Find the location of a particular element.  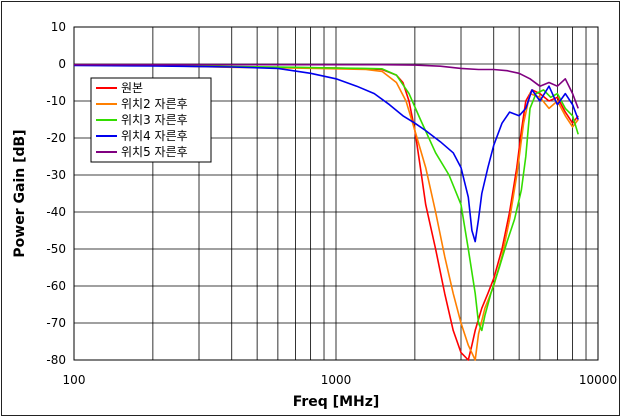

y-tick-label: -70 is located at coordinates (56, 323).